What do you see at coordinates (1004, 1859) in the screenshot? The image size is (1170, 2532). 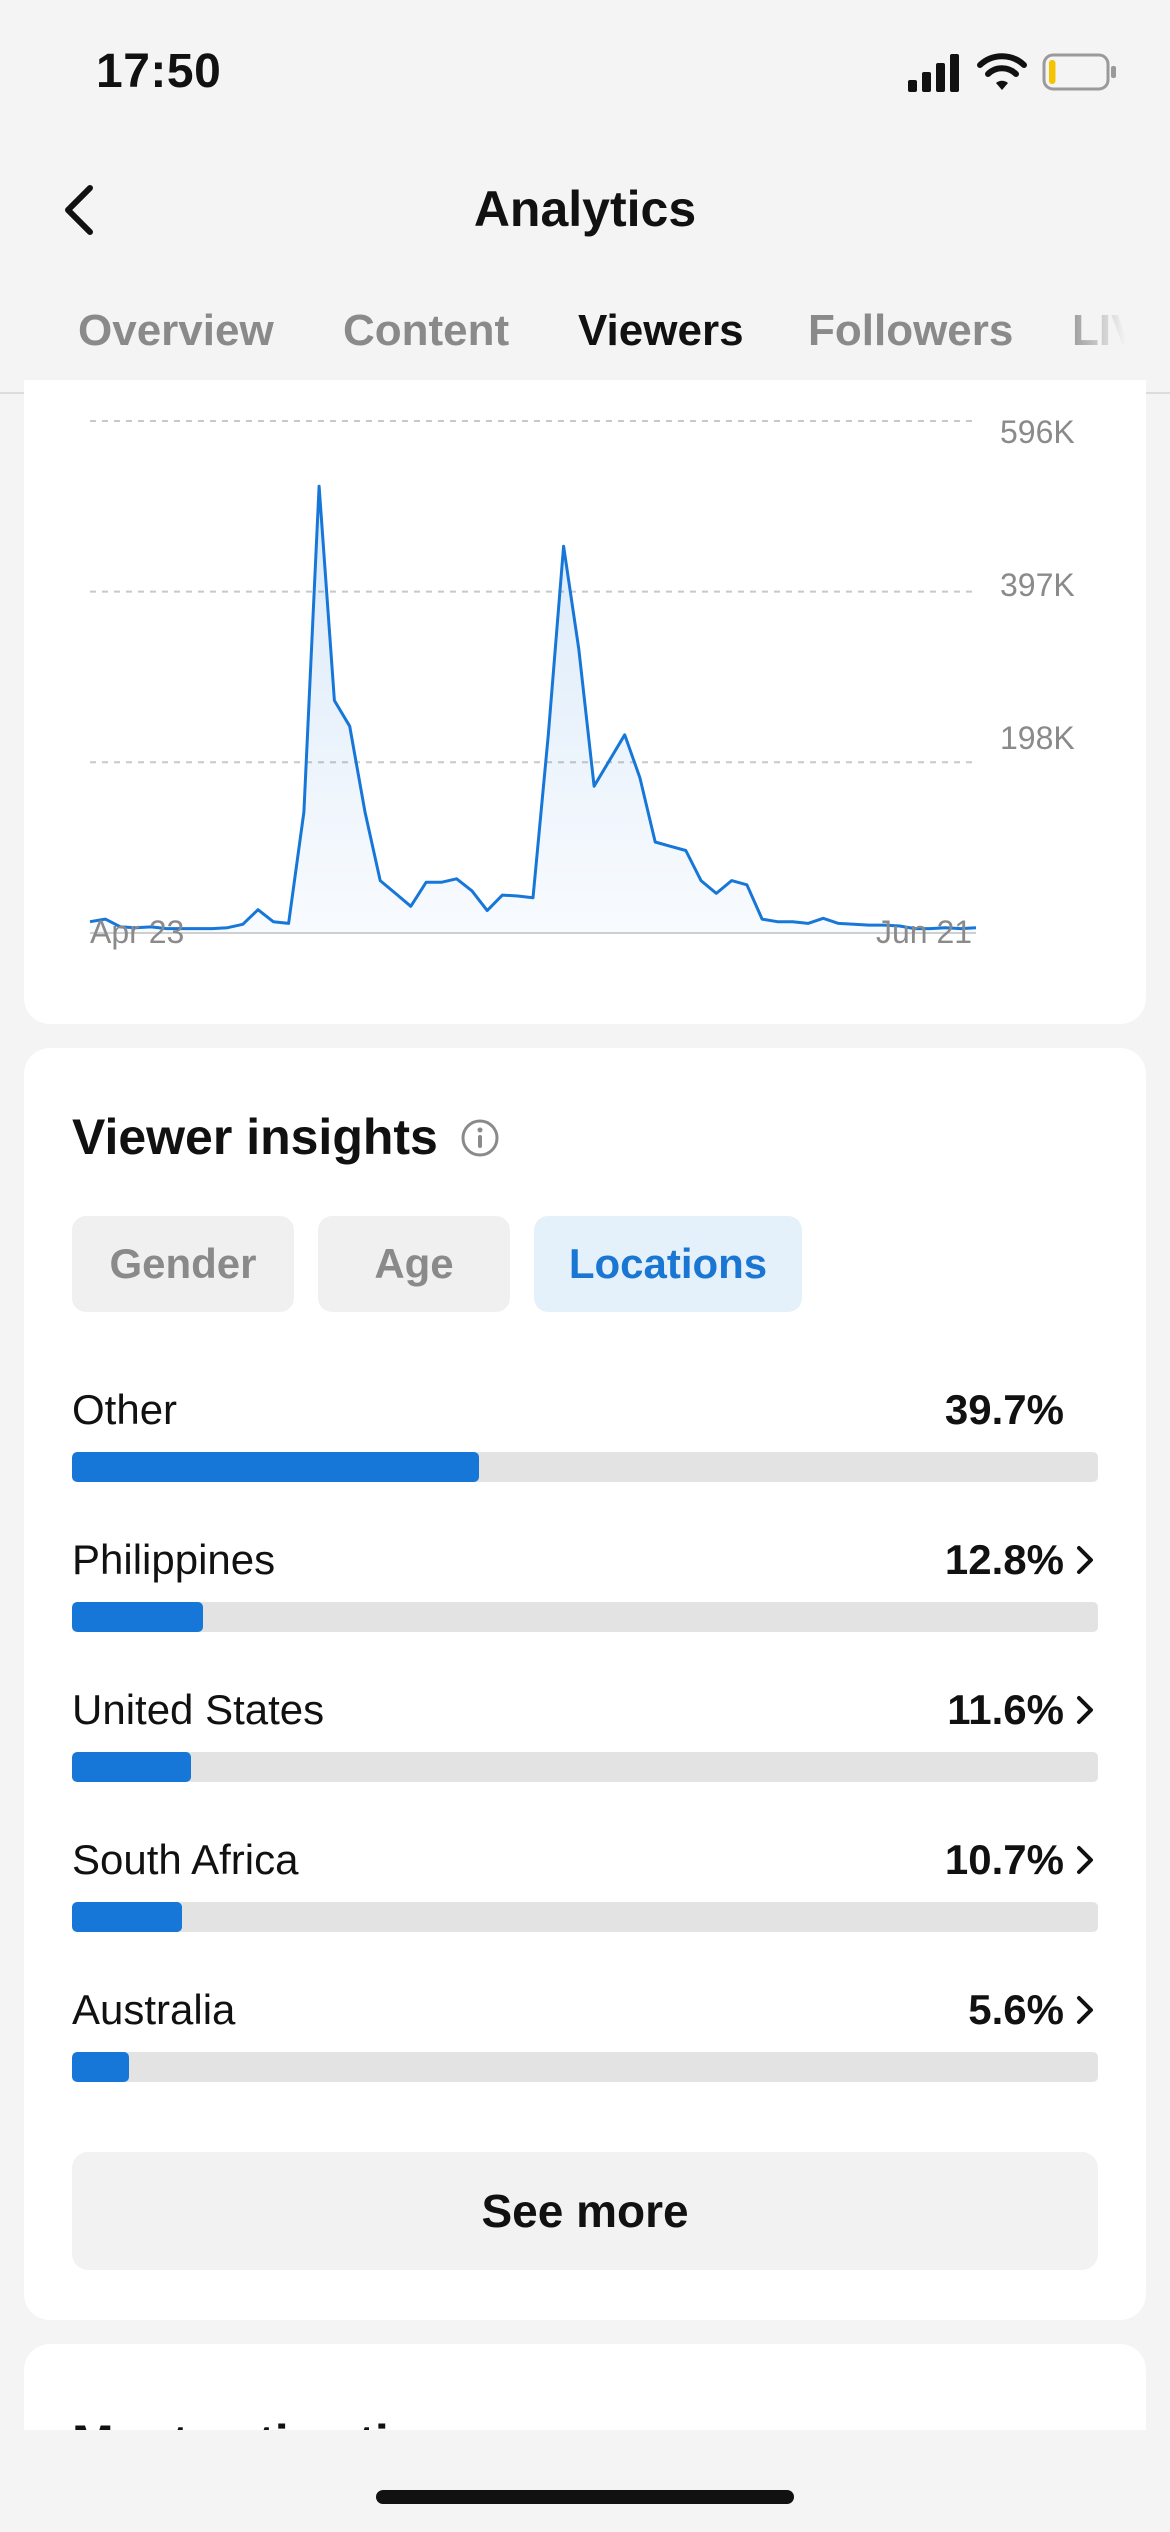 I see `location-percentage: 10.7%` at bounding box center [1004, 1859].